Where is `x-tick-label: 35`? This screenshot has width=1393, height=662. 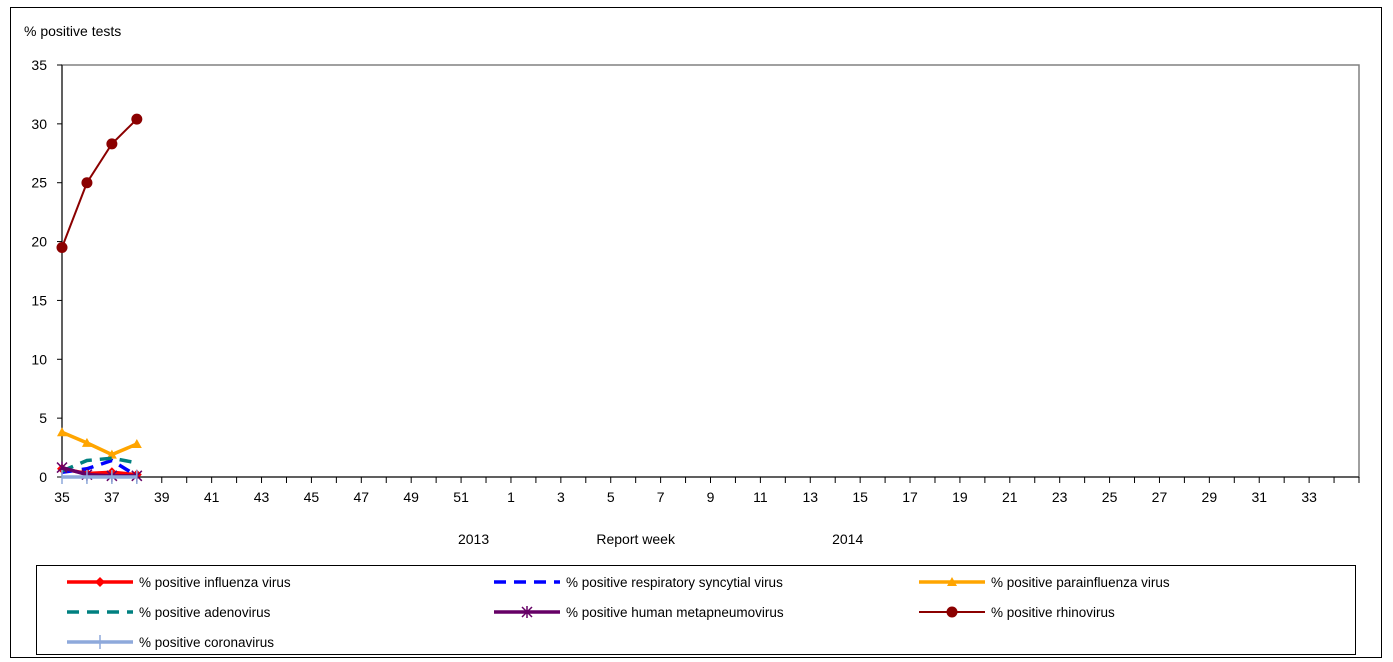 x-tick-label: 35 is located at coordinates (62, 497).